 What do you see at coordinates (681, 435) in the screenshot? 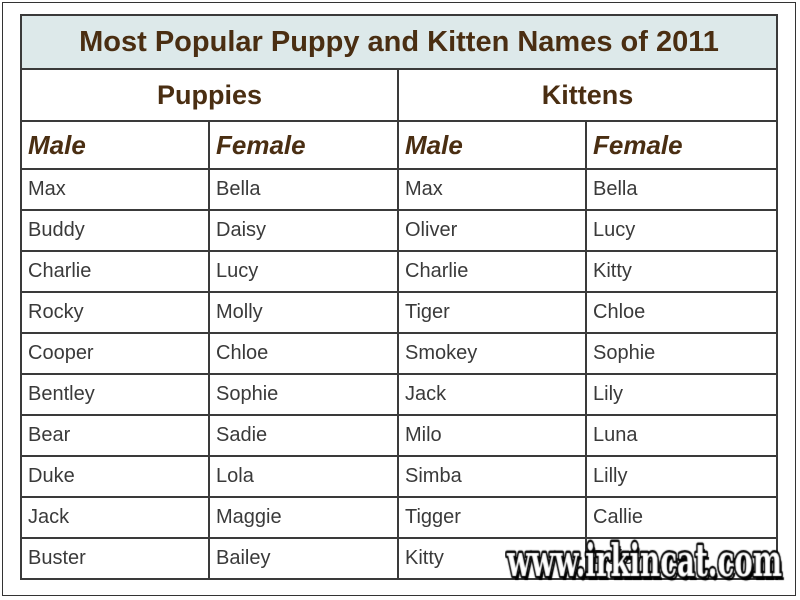
I see `cell-kitten-female: Luna` at bounding box center [681, 435].